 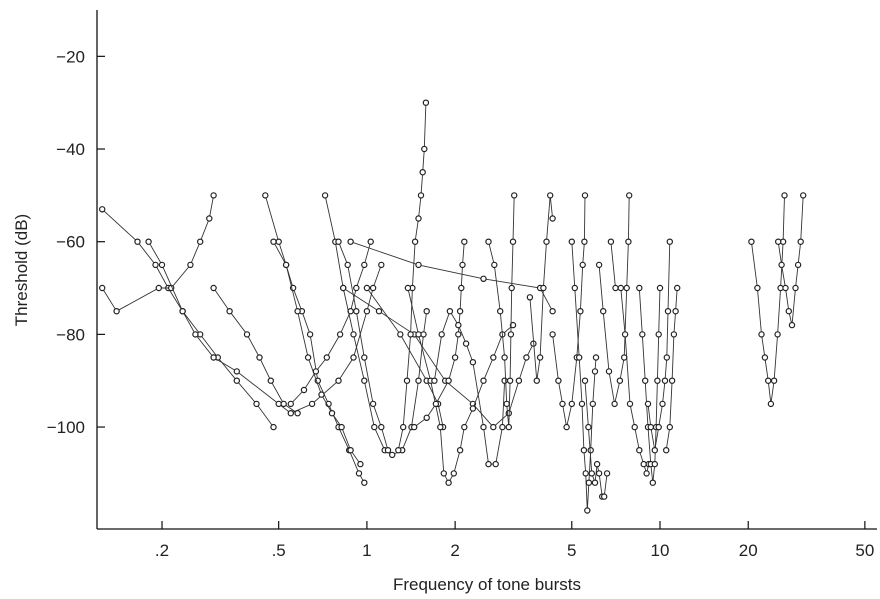 I want to click on y-tick-label: −20, so click(x=70, y=56).